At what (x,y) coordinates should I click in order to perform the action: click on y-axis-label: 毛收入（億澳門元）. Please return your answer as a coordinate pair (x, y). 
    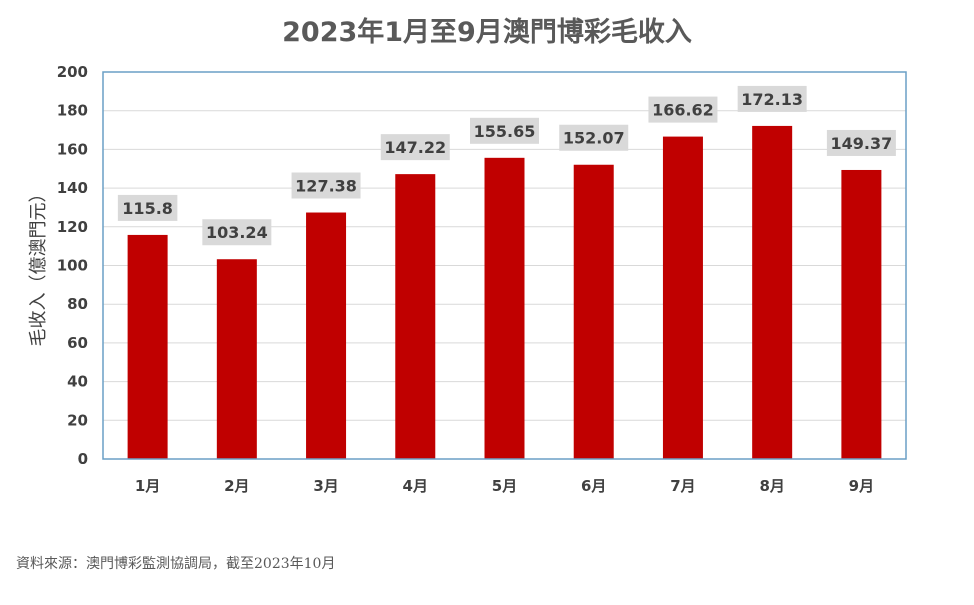
    Looking at the image, I should click on (38, 266).